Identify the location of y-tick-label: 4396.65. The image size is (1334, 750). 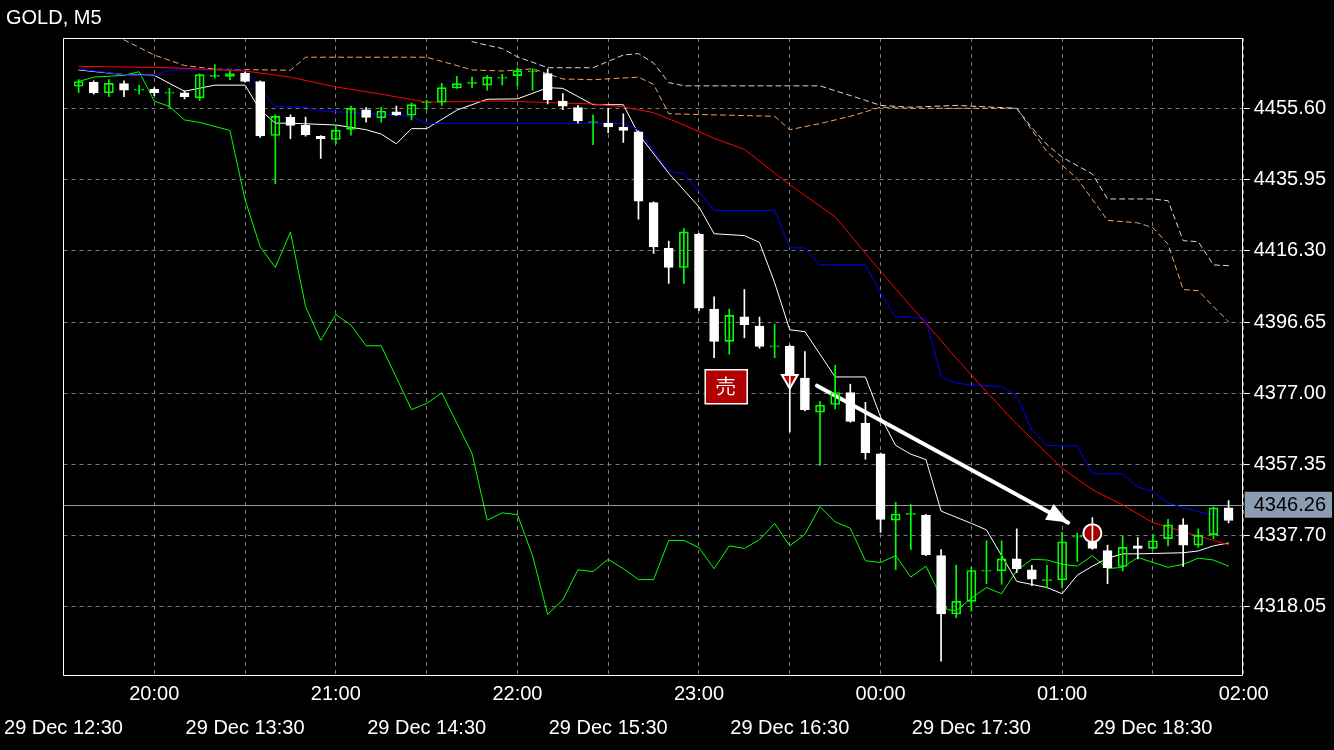
(1289, 320).